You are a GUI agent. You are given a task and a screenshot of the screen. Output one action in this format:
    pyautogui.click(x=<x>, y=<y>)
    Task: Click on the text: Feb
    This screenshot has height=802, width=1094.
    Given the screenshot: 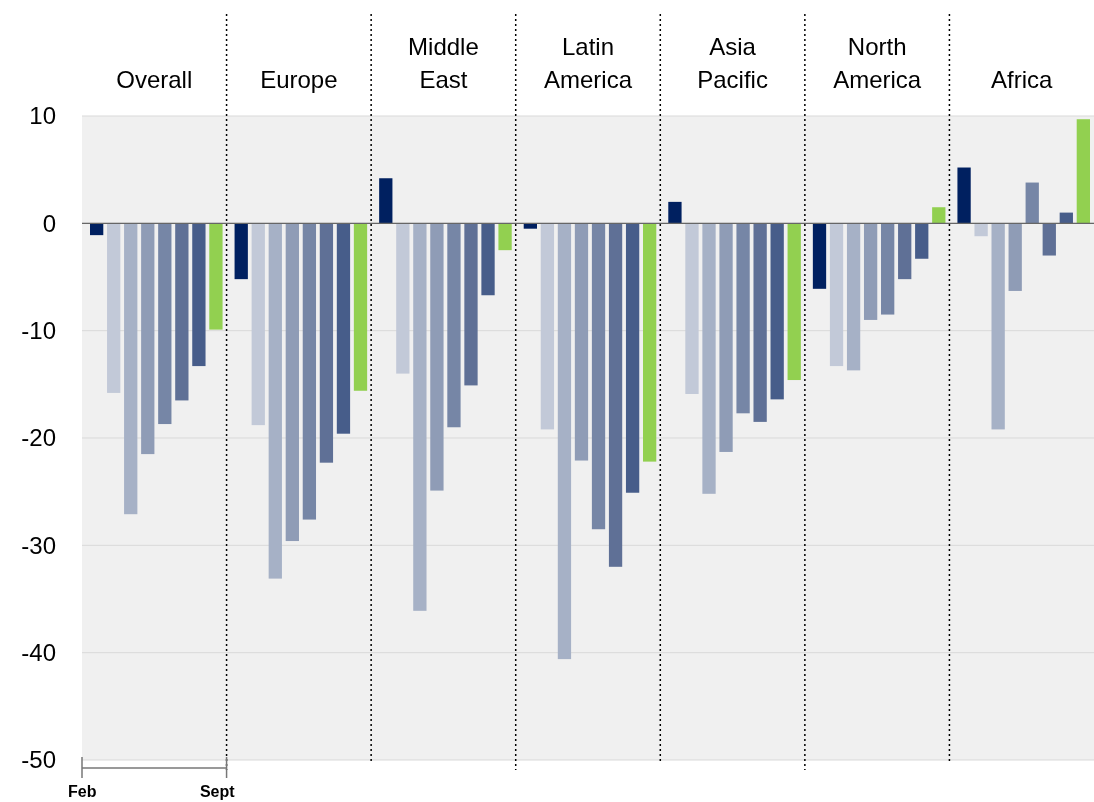 What is the action you would take?
    pyautogui.click(x=82, y=791)
    